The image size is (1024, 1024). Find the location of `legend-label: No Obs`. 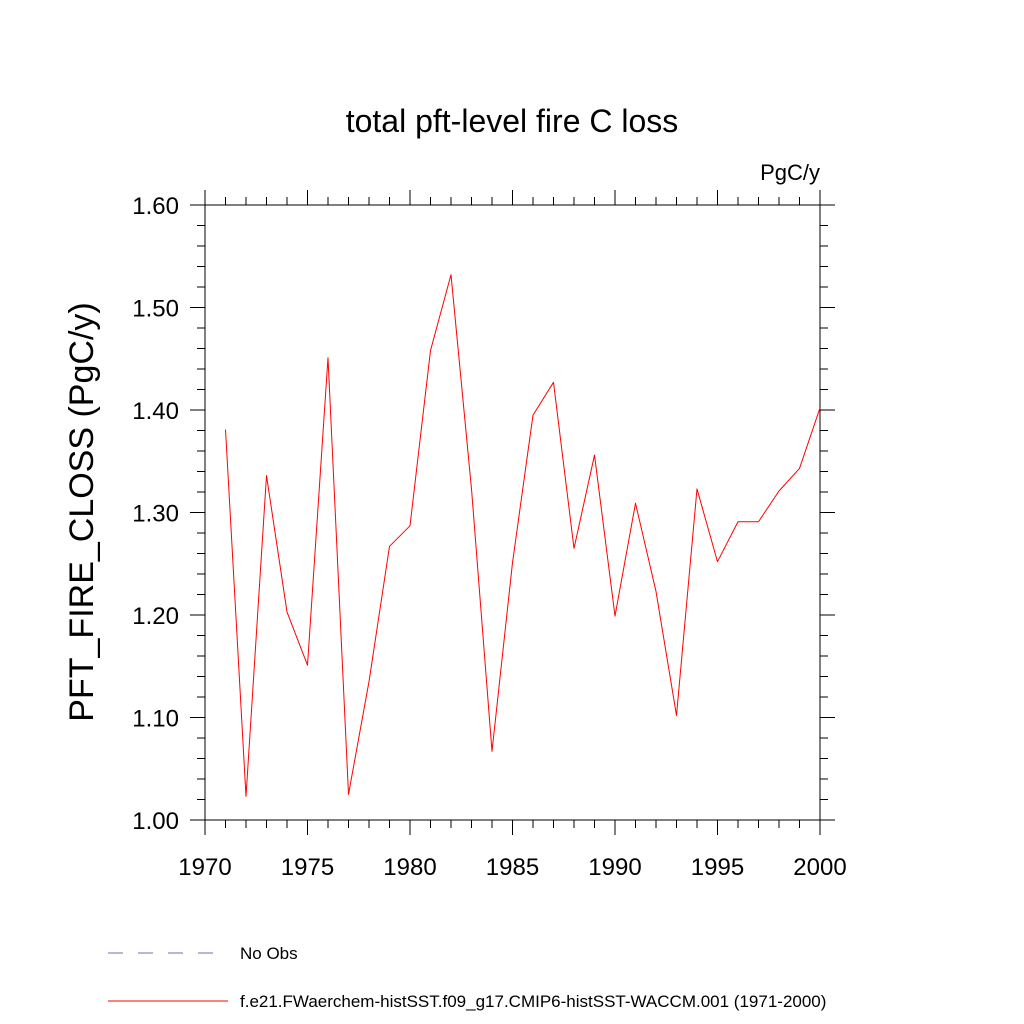

legend-label: No Obs is located at coordinates (269, 953).